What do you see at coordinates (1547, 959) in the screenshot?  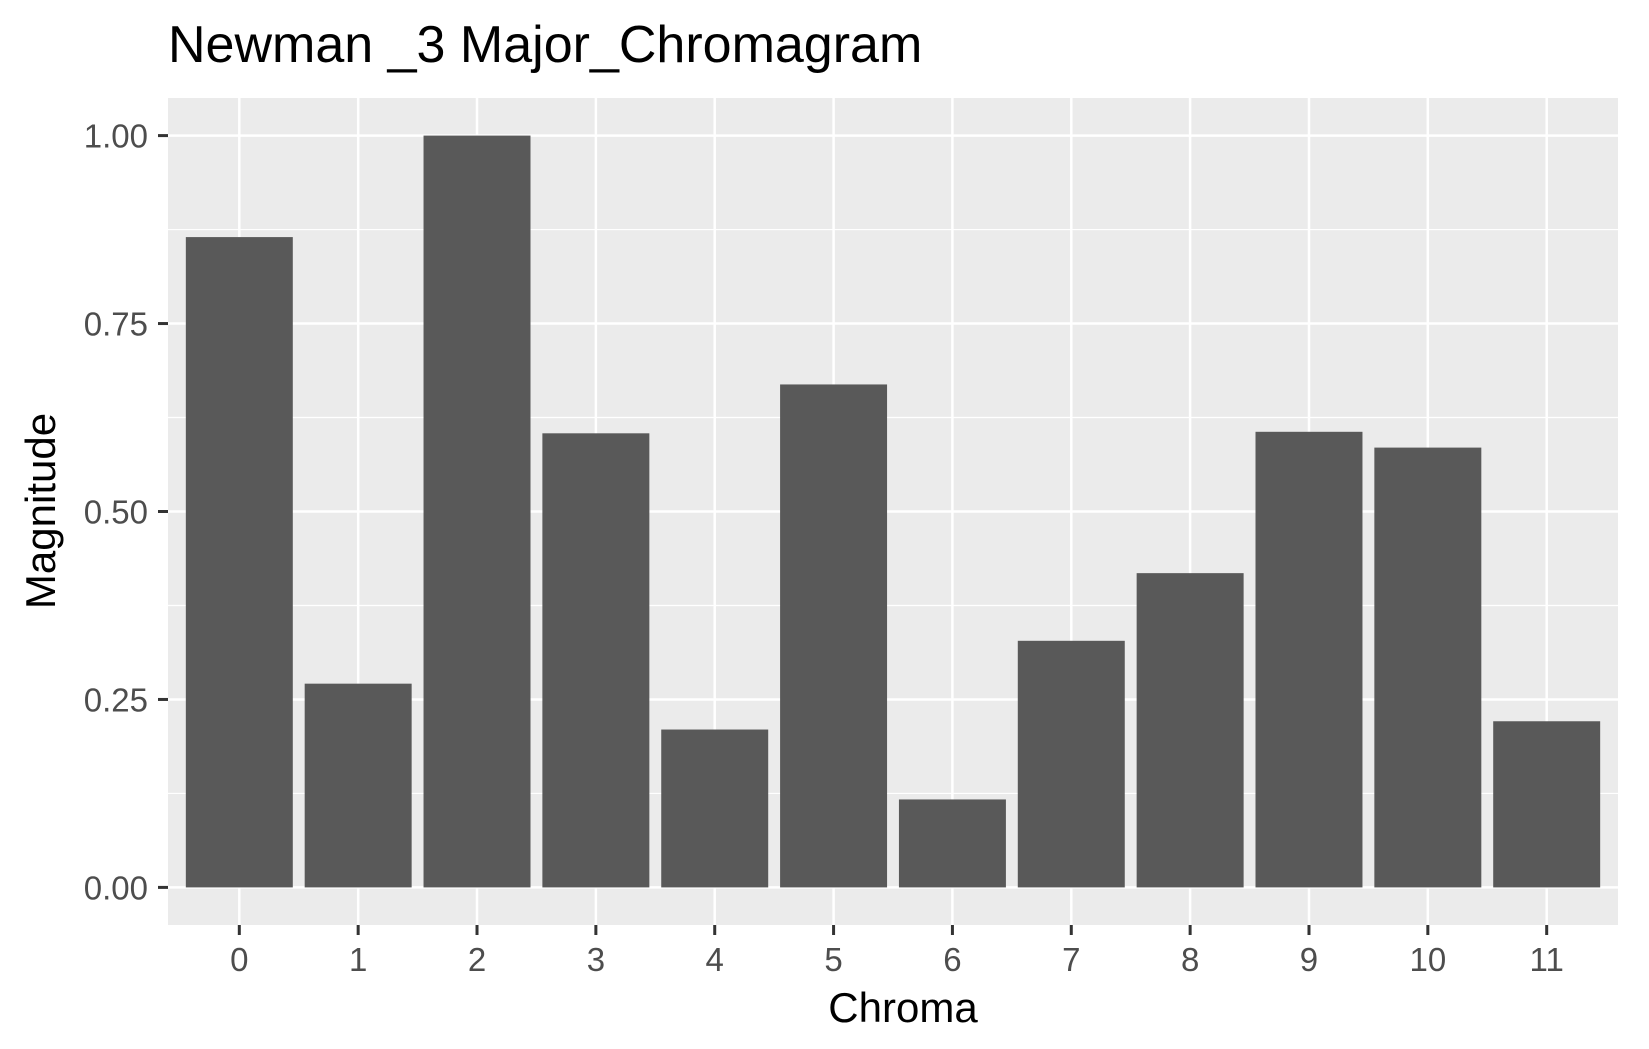 I see `x-tick-label: 11` at bounding box center [1547, 959].